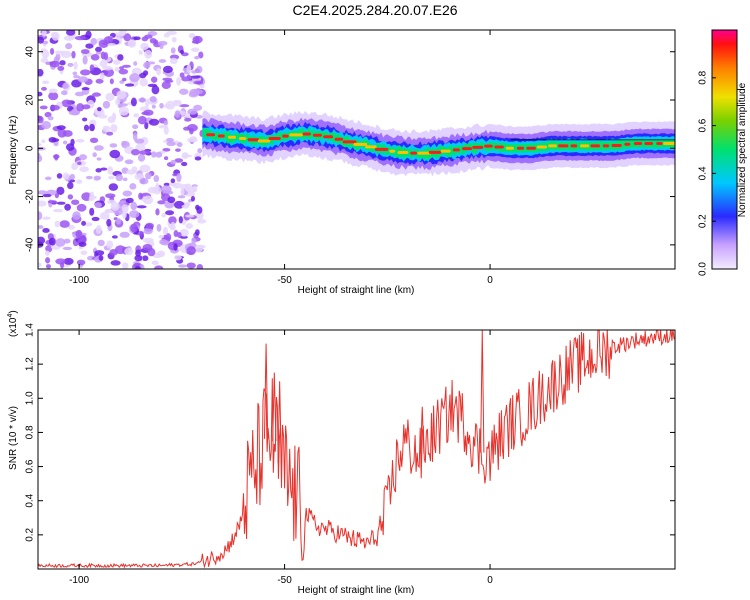  Describe the element at coordinates (30, 534) in the screenshot. I see `snr-y-tick-label: 0.2` at that location.